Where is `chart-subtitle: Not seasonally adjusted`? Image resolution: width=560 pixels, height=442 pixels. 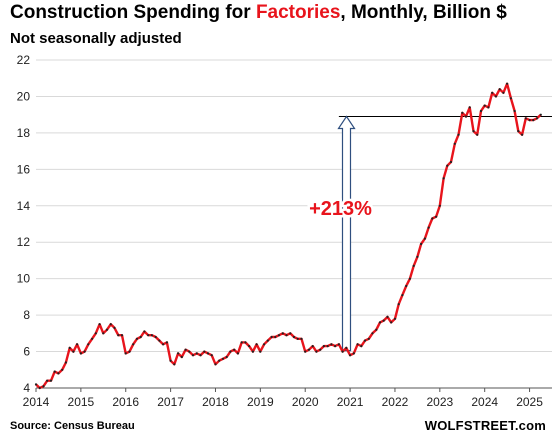
chart-subtitle: Not seasonally adjusted is located at coordinates (96, 38).